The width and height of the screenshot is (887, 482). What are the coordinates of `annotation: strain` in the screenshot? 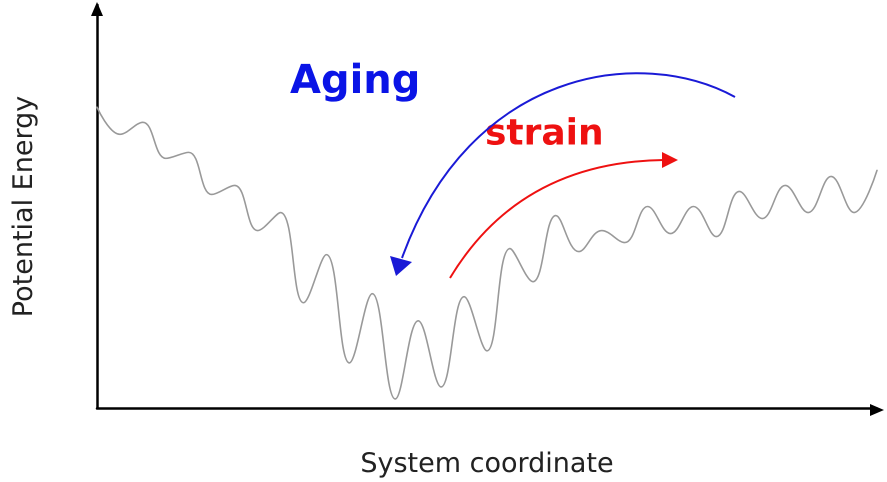 It's located at (544, 133).